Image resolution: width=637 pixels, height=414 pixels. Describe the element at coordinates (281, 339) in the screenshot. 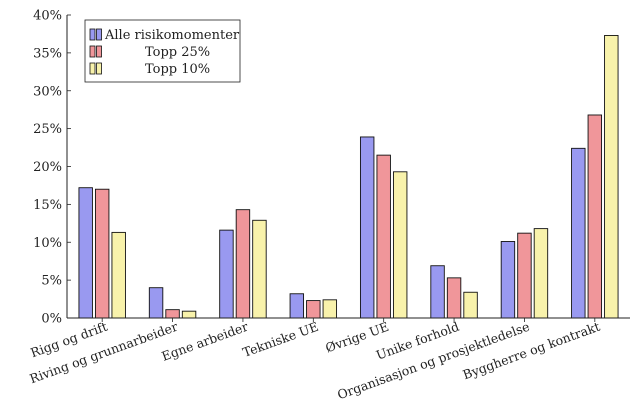

I see `x-category-label: Tekniske UE` at that location.